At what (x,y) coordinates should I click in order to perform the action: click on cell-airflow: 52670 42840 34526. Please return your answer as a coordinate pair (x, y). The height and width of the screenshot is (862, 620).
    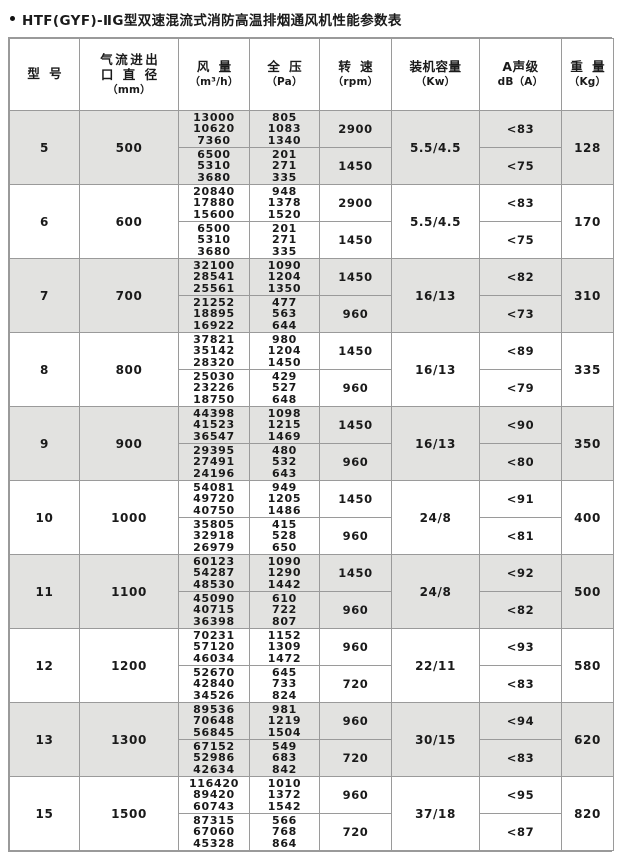
    Looking at the image, I should click on (214, 684).